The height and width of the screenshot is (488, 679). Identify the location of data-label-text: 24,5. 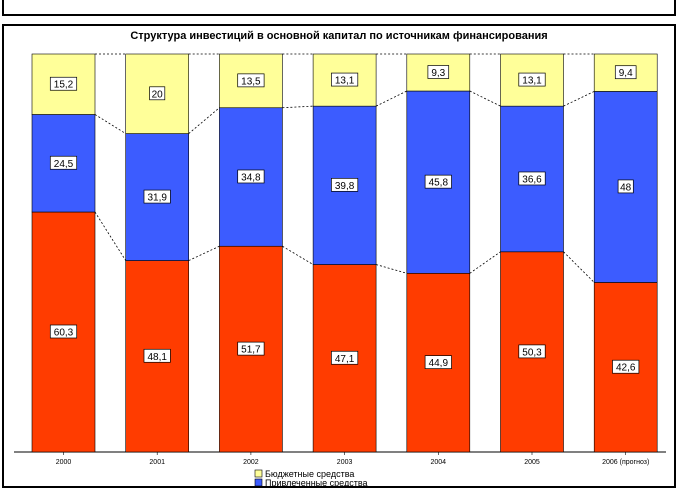
(64, 164).